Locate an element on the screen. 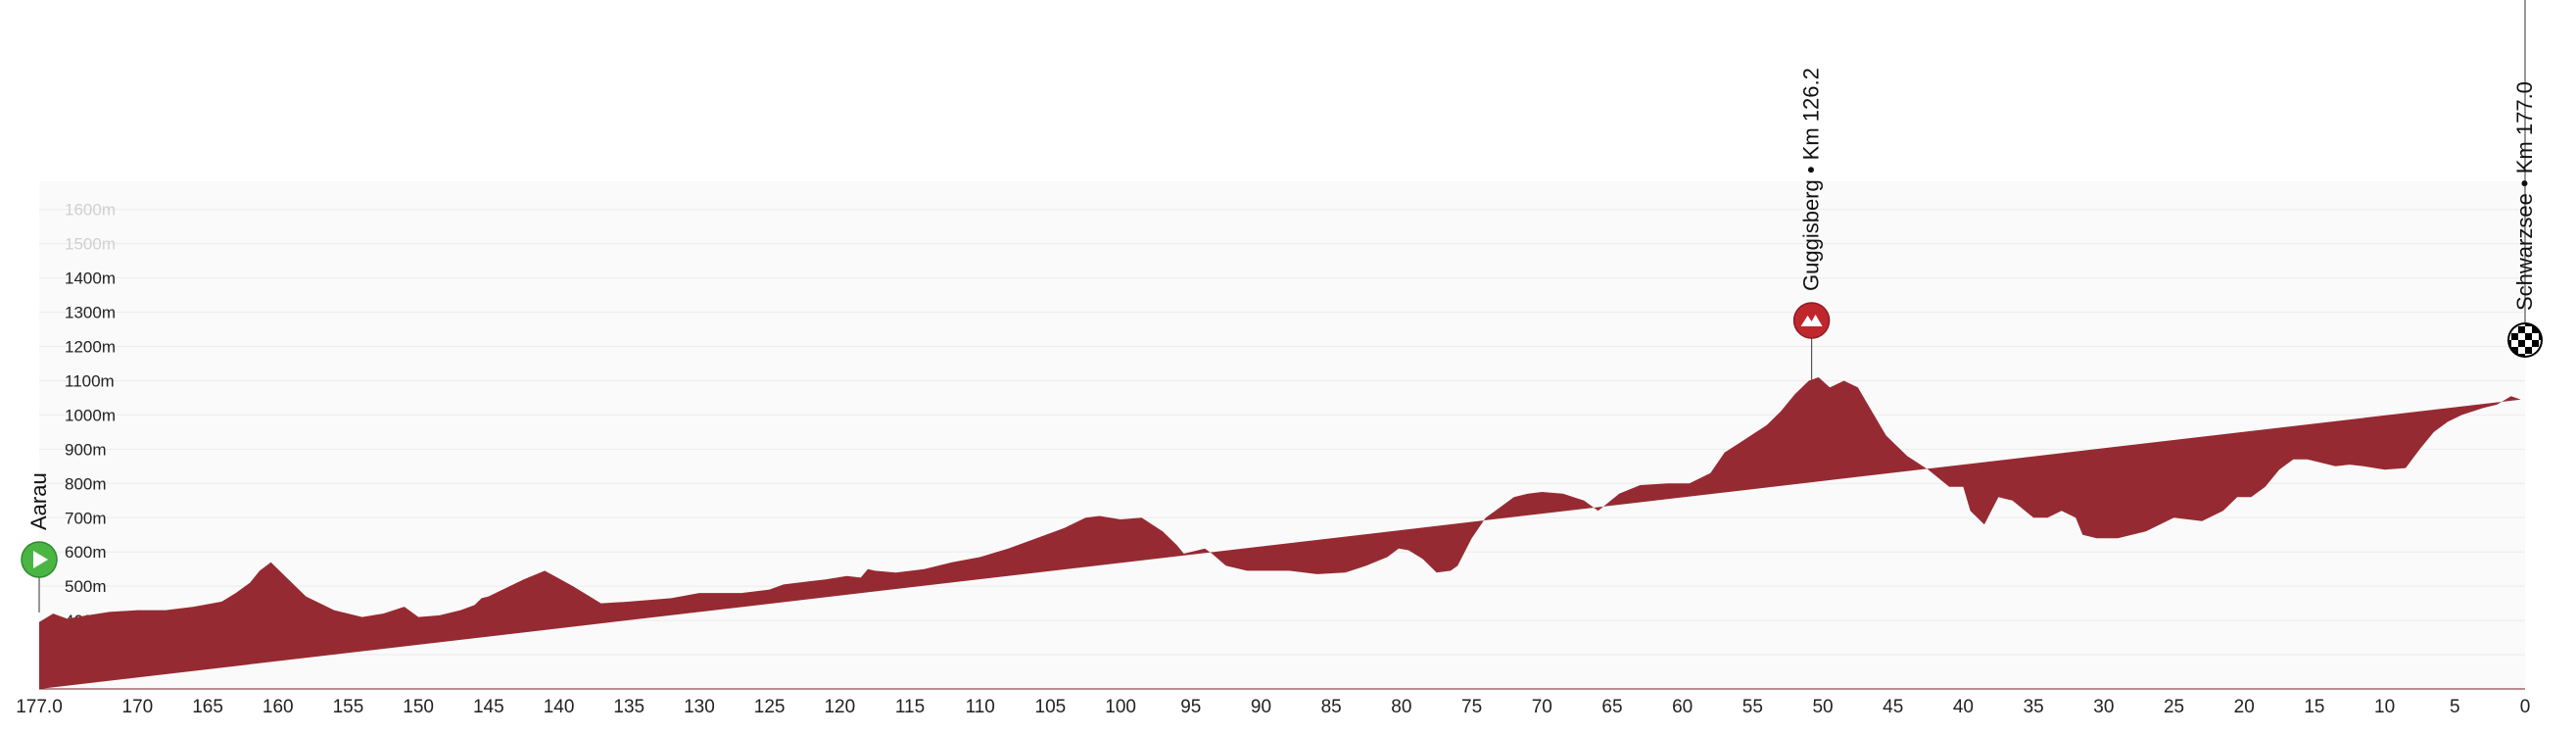 This screenshot has height=735, width=2576. x-tick-label: 65 is located at coordinates (1612, 707).